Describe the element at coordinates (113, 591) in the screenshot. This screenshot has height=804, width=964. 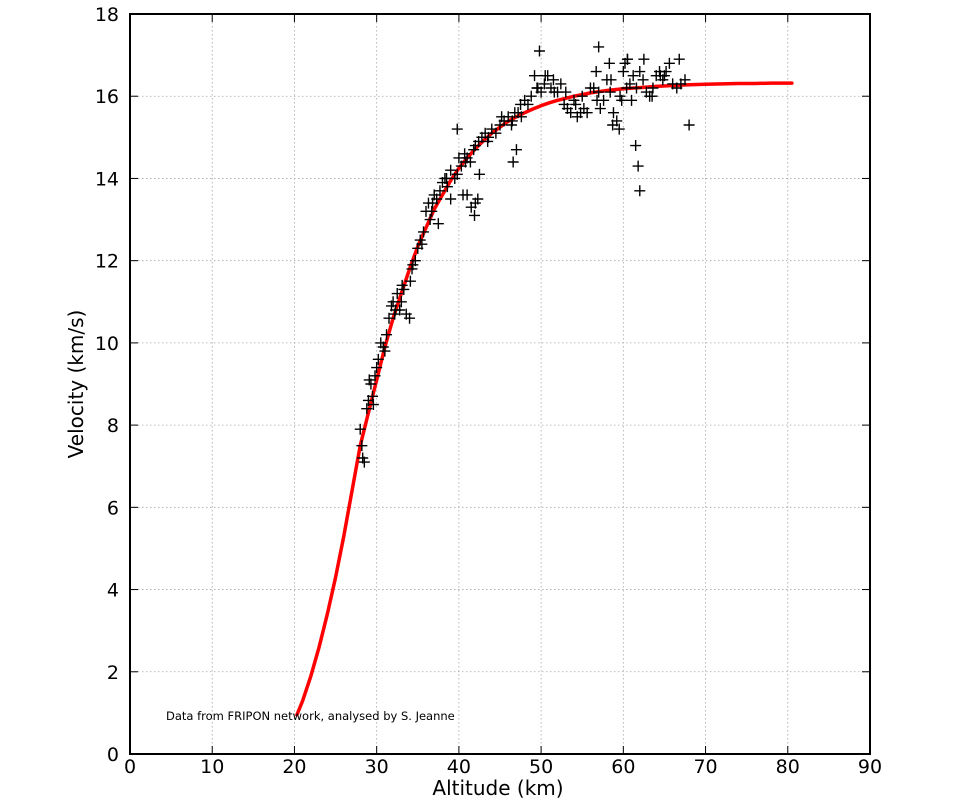
I see `y-tick-label: 4` at that location.